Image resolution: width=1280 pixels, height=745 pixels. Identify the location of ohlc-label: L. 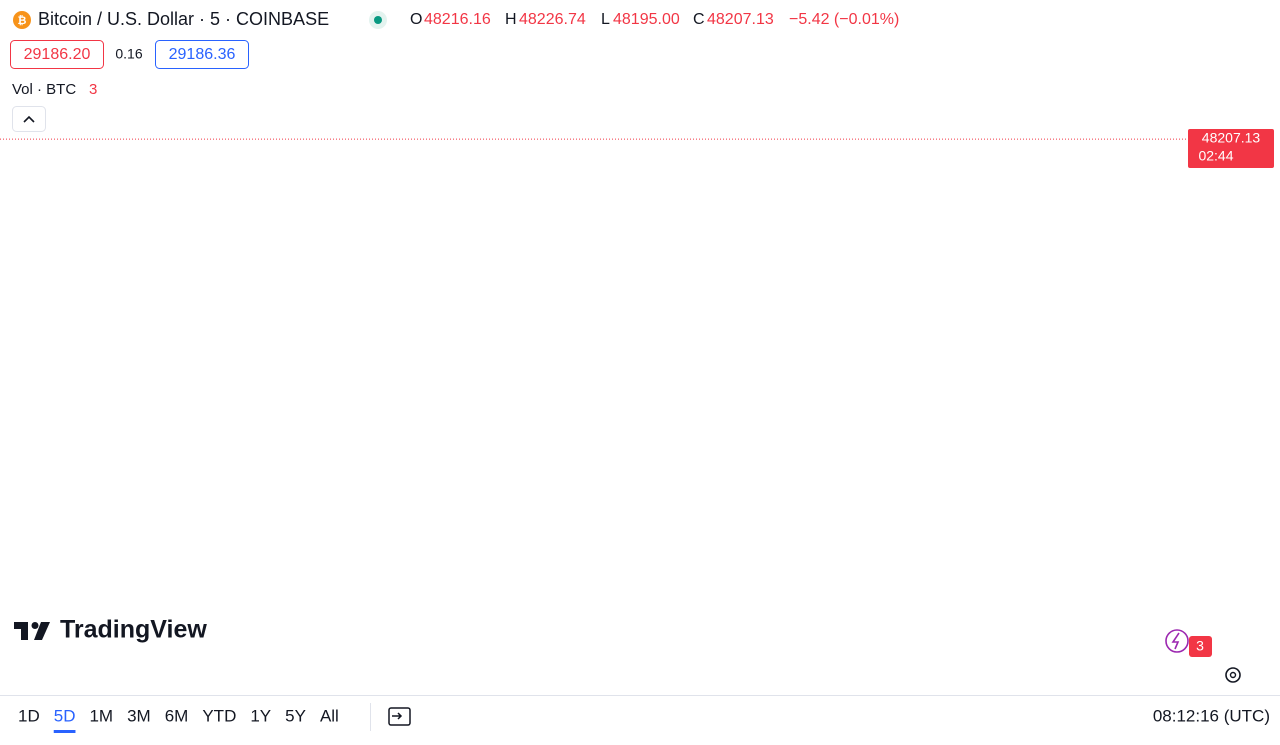
(605, 19).